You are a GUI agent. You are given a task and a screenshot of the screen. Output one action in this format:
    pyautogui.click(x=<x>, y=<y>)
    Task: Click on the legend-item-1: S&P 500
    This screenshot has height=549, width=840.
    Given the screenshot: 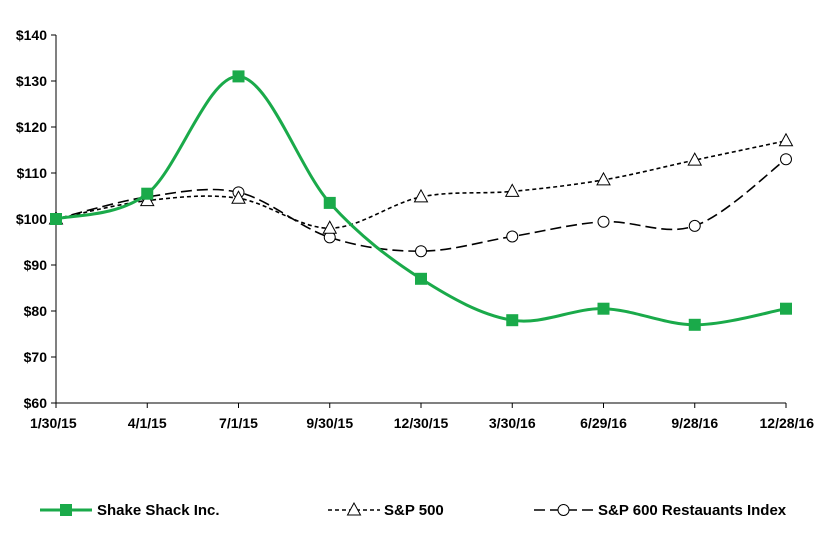 What is the action you would take?
    pyautogui.click(x=386, y=510)
    